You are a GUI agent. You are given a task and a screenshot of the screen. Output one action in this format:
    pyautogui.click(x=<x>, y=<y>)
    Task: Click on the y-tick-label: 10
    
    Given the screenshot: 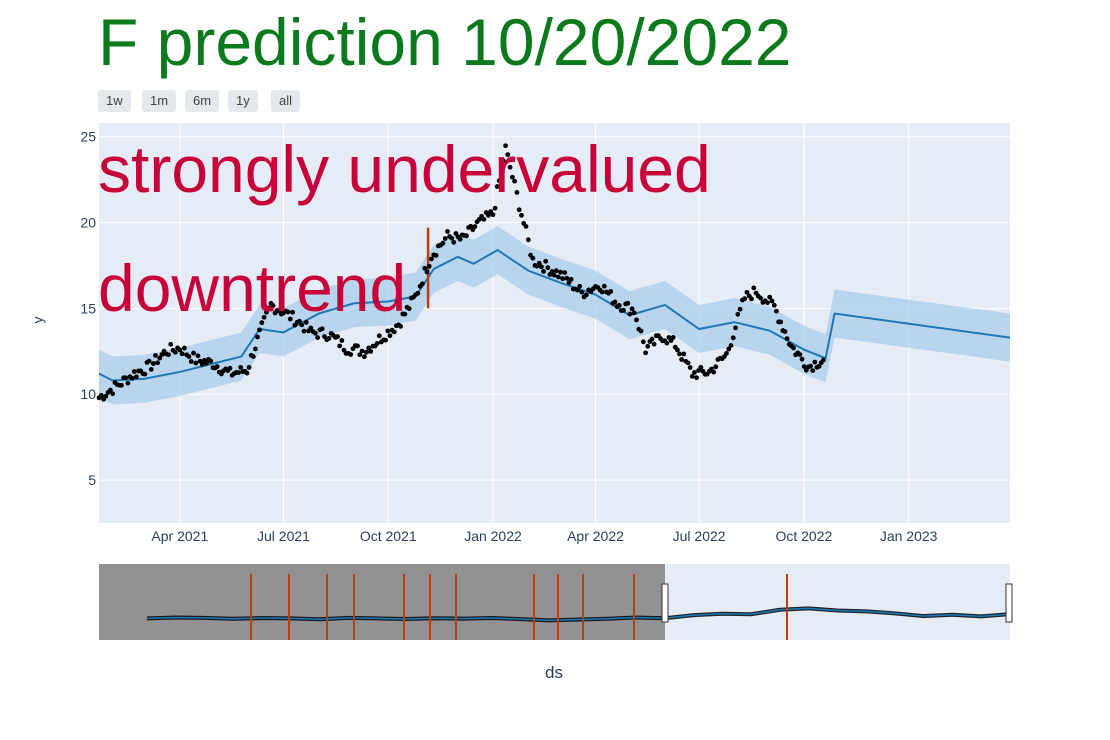 What is the action you would take?
    pyautogui.click(x=88, y=394)
    